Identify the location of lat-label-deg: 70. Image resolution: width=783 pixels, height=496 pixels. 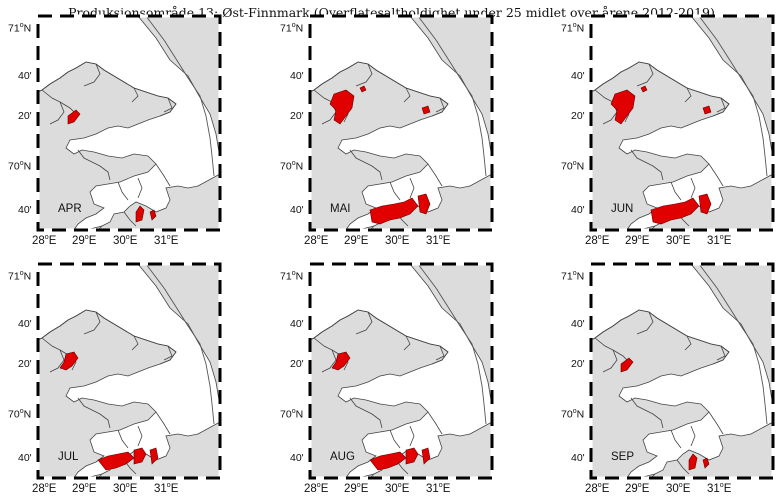
(567, 166).